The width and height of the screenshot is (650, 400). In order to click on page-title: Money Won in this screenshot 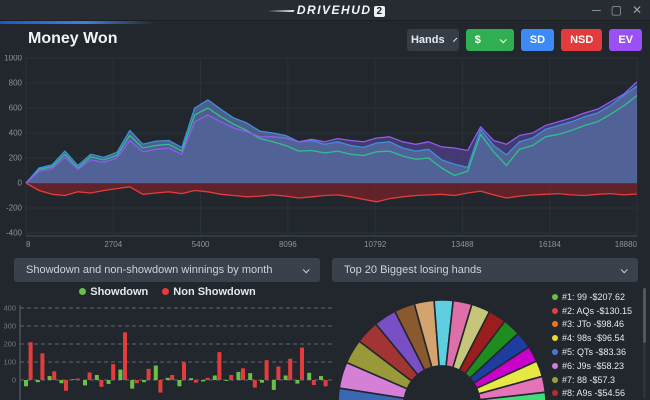, I will do `click(73, 38)`.